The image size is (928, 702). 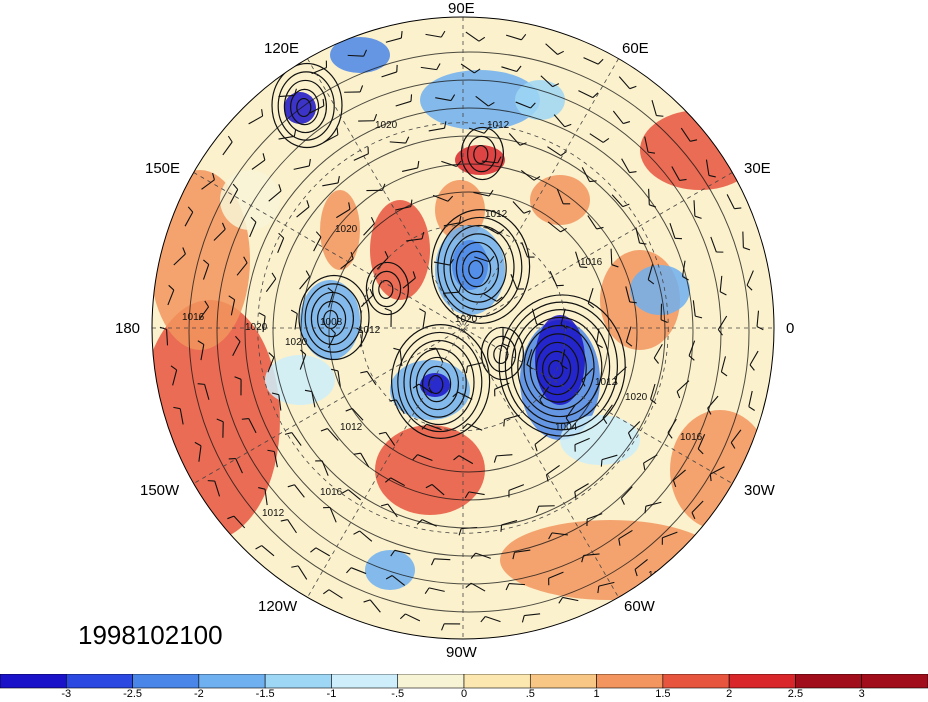 What do you see at coordinates (636, 397) in the screenshot?
I see `contour-label: 1020` at bounding box center [636, 397].